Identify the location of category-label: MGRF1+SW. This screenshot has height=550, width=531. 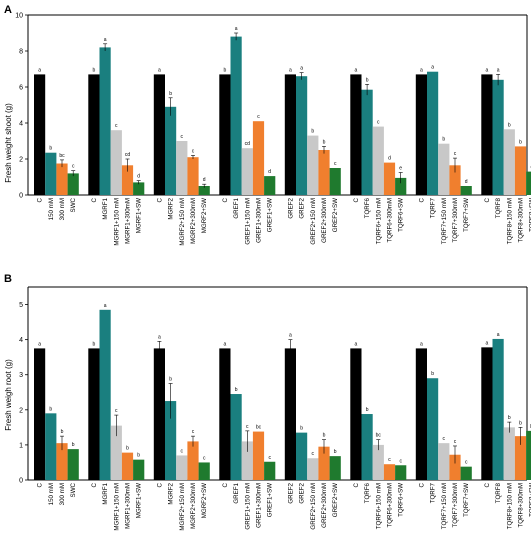
(139, 500).